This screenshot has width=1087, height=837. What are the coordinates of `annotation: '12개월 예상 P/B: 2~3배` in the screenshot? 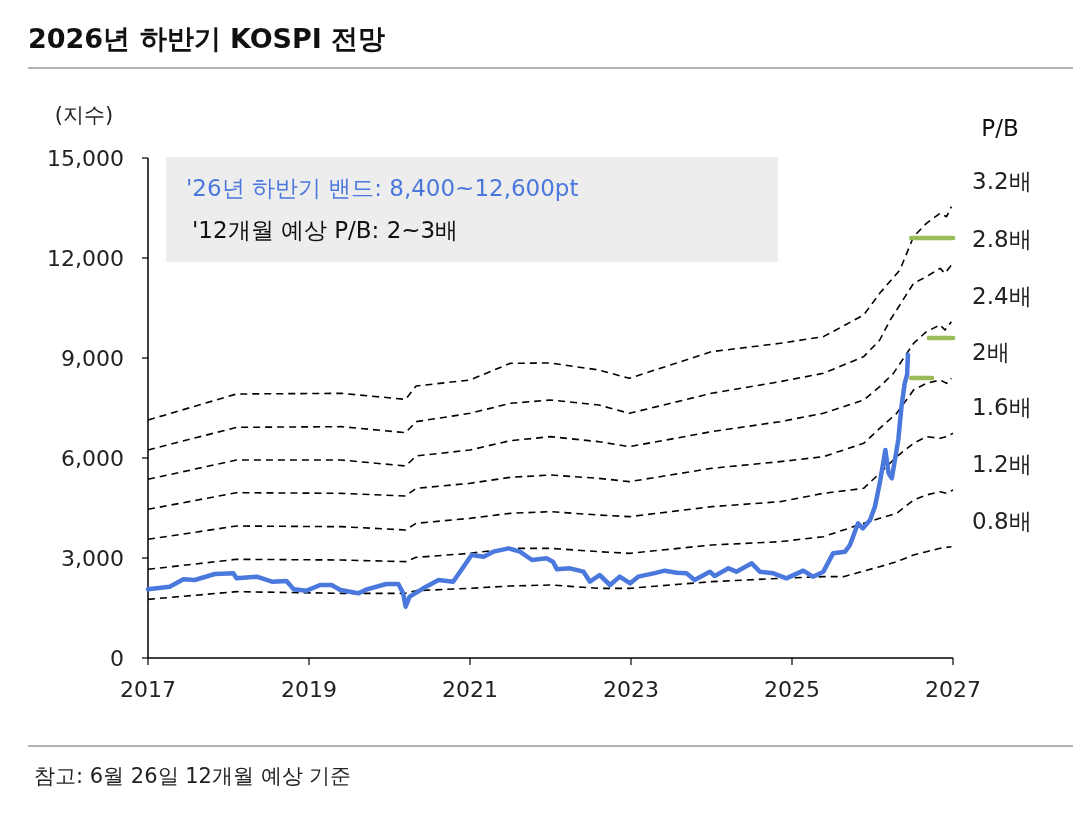 It's located at (325, 230).